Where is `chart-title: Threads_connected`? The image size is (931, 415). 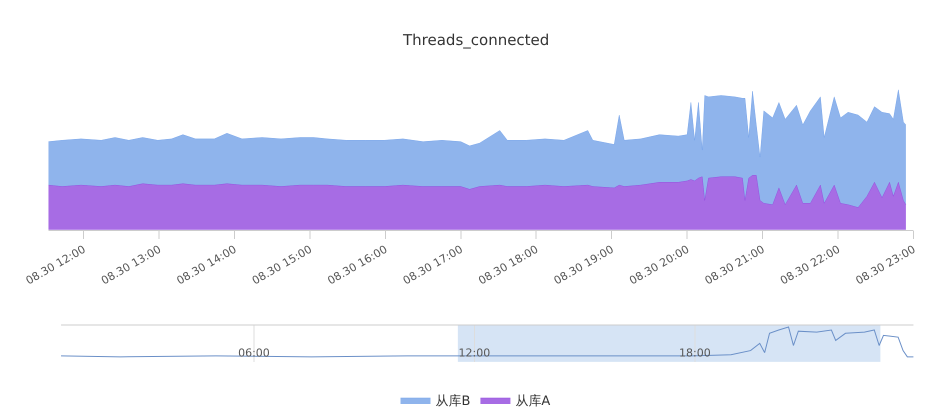 chart-title: Threads_connected is located at coordinates (476, 40).